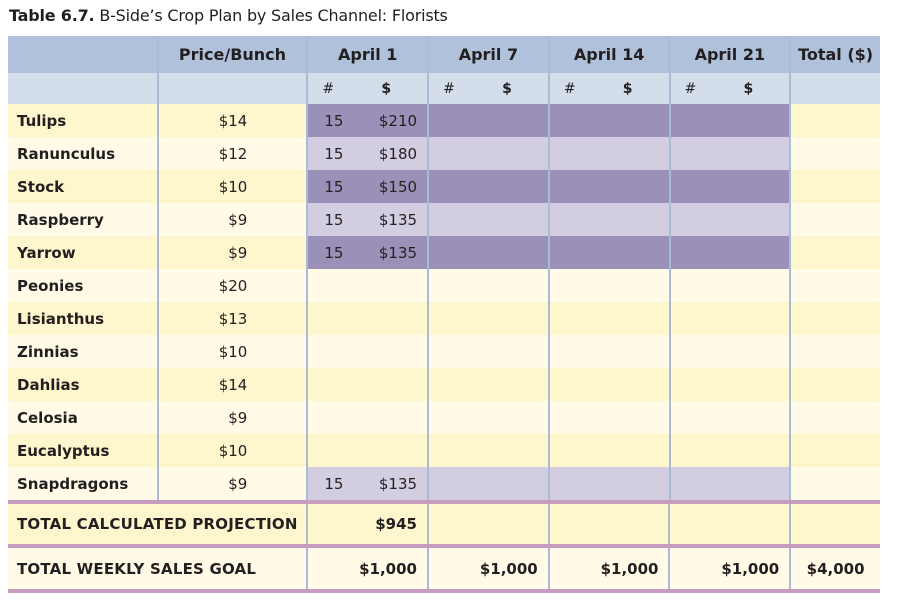 The width and height of the screenshot is (898, 600). I want to click on table-row: Zinnias $10, so click(444, 351).